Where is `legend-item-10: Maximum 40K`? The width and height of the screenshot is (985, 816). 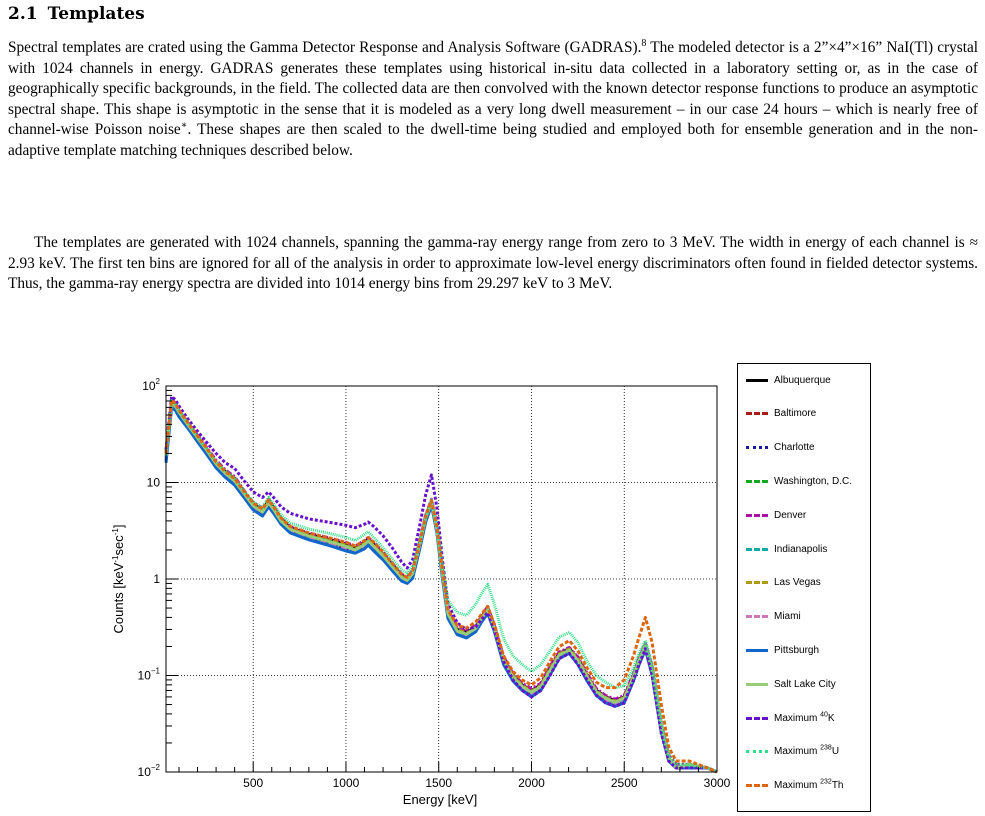 legend-item-10: Maximum 40K is located at coordinates (790, 718).